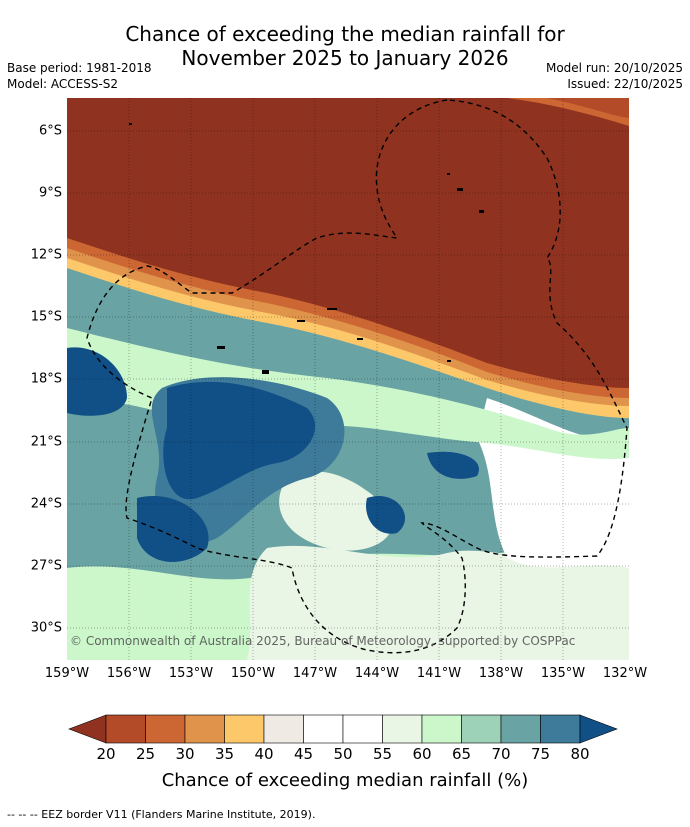  What do you see at coordinates (97, 381) in the screenshot?
I see `zone-darkblue-far-west` at bounding box center [97, 381].